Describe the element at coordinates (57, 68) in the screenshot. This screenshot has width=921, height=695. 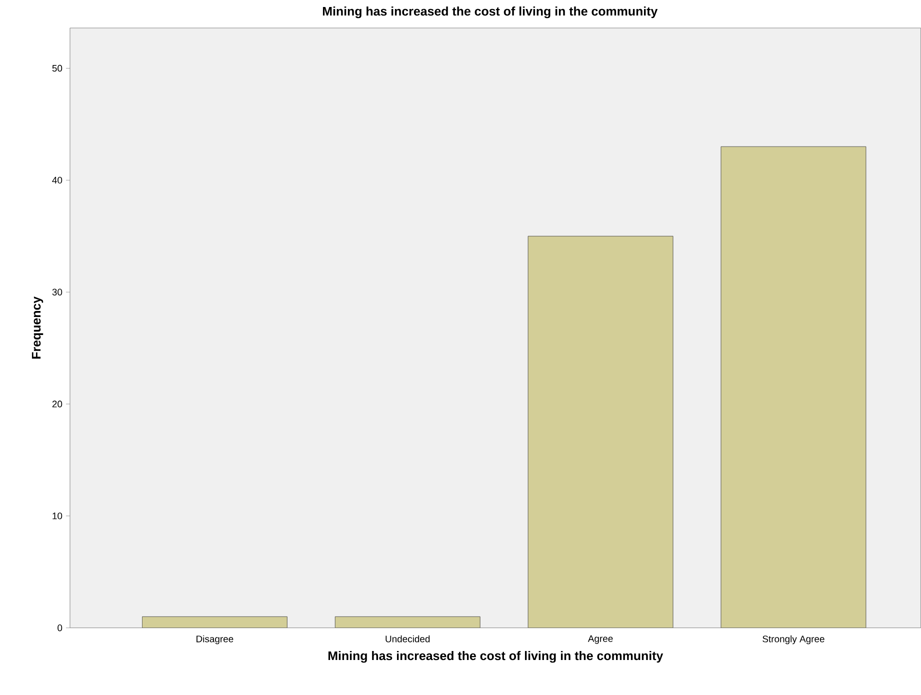
I see `y-tick-label: 50` at that location.